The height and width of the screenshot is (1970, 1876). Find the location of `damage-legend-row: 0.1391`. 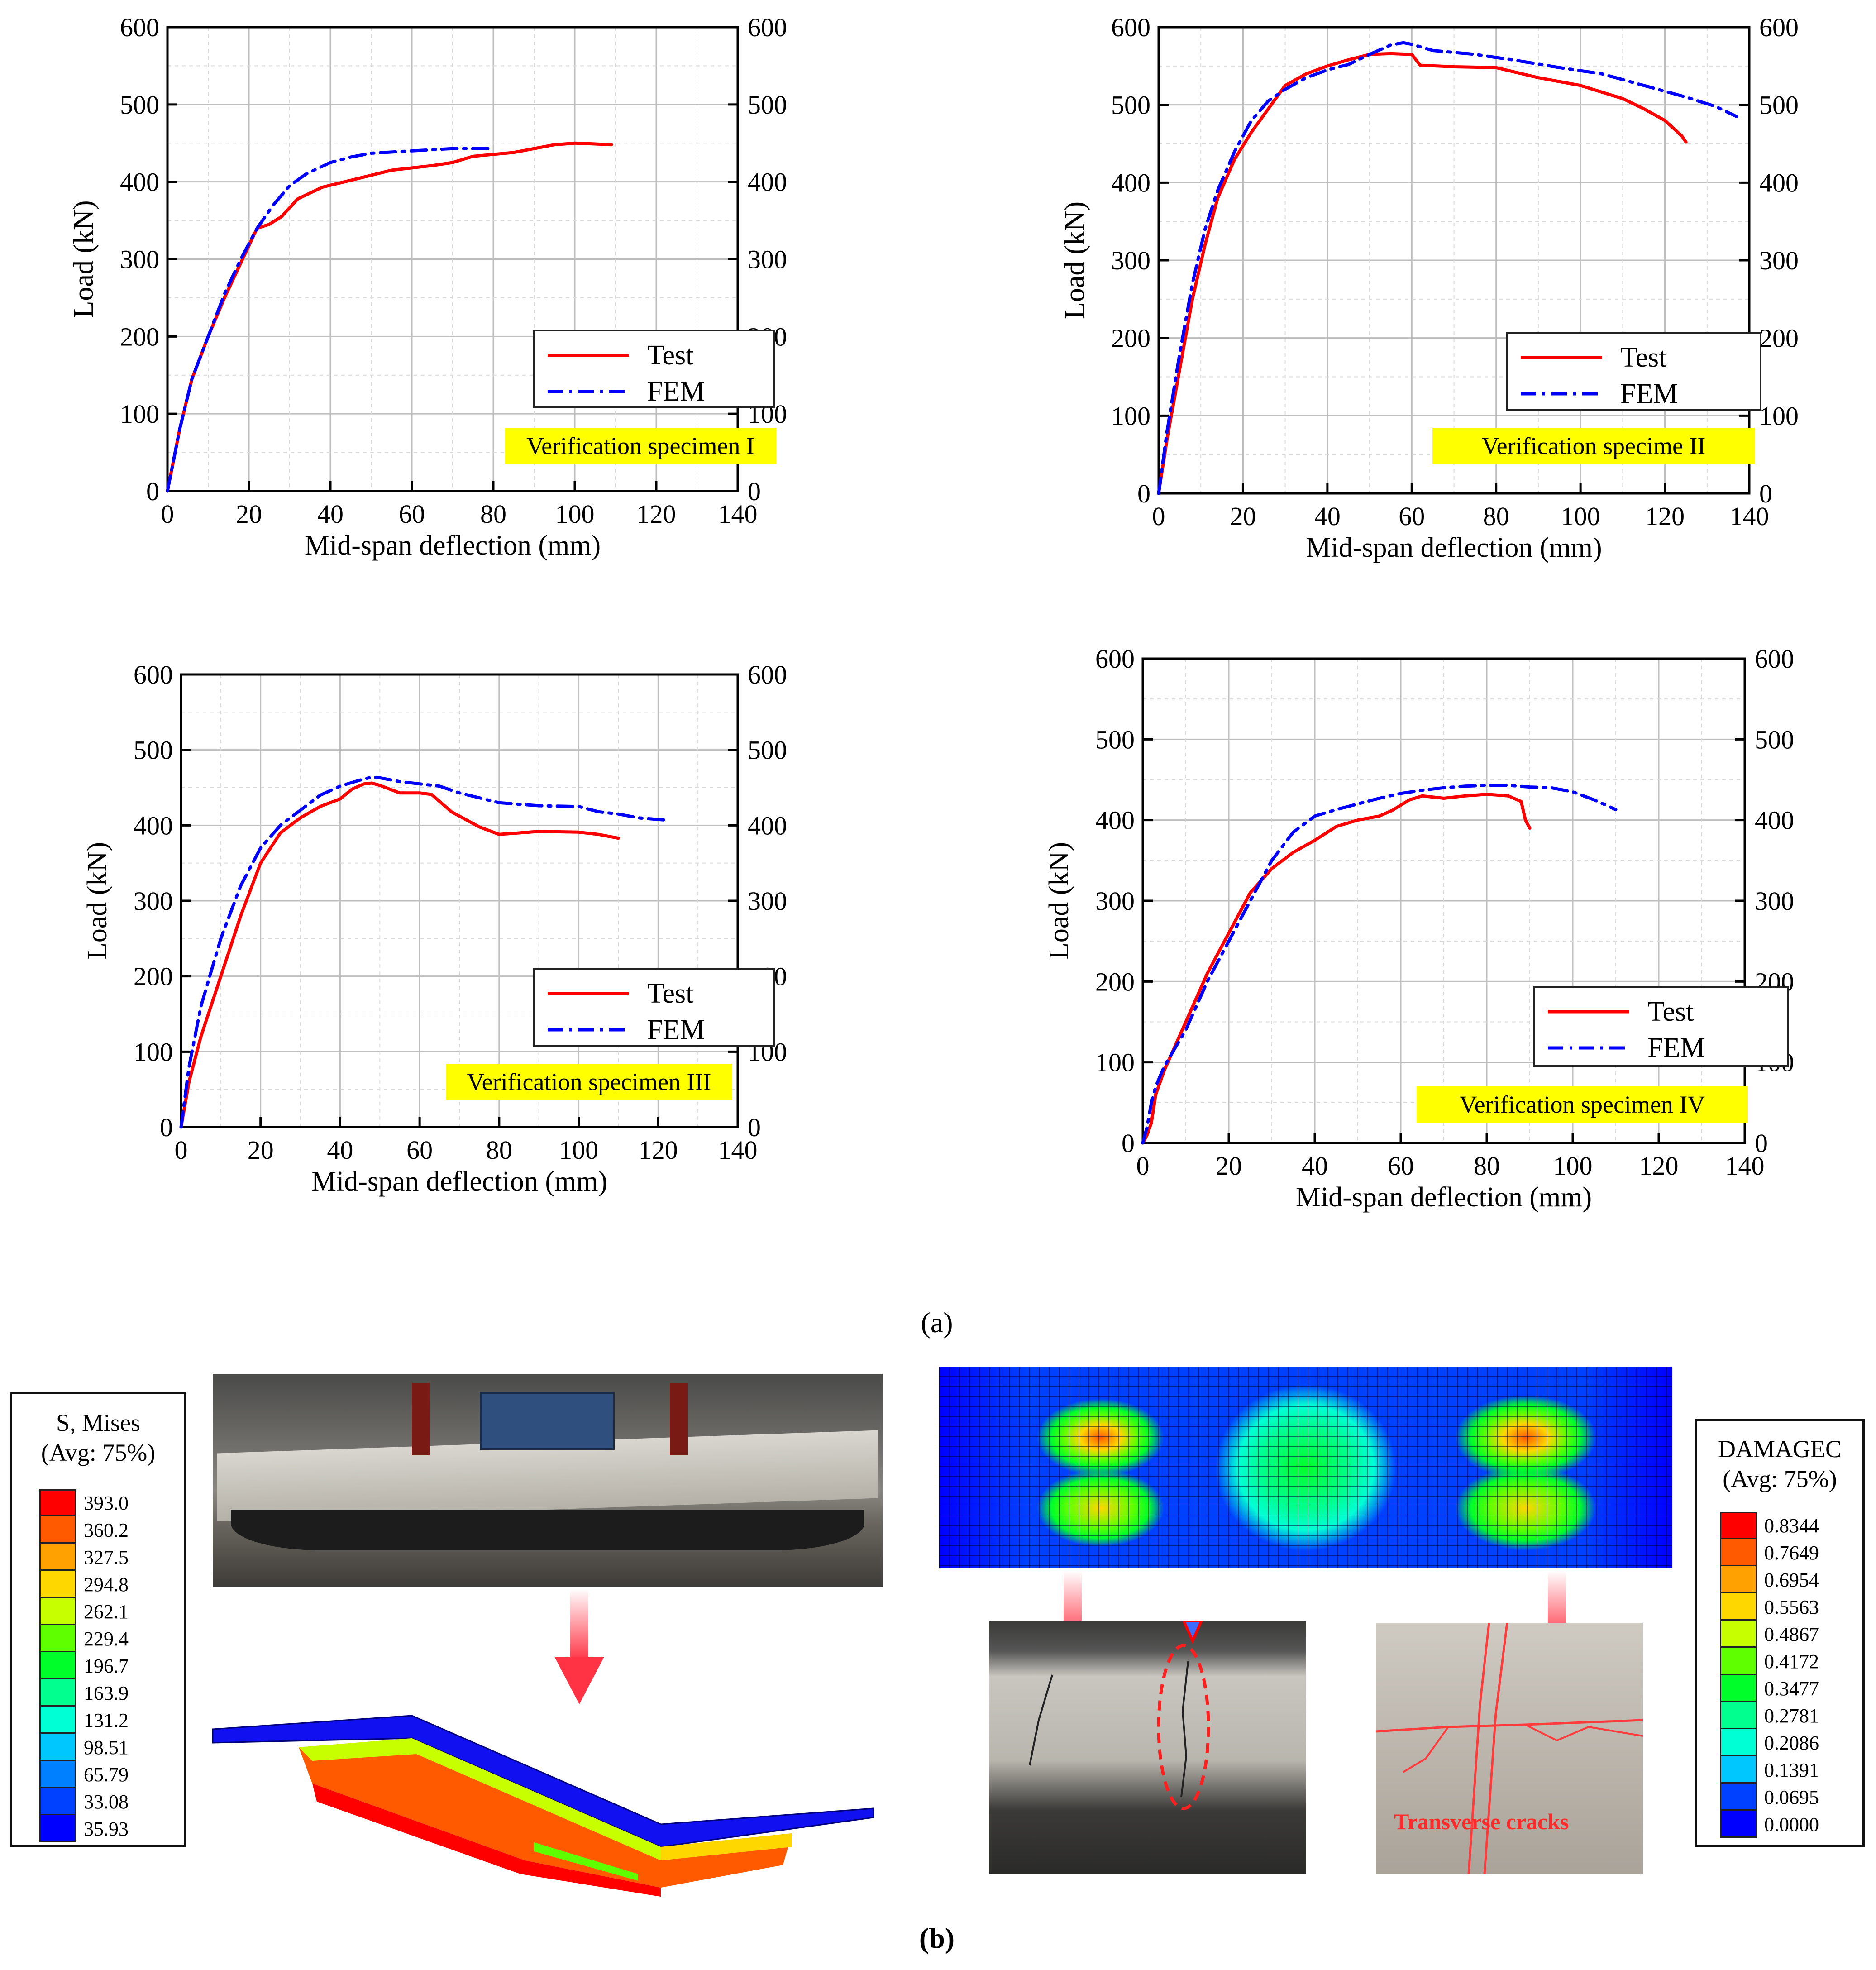

damage-legend-row: 0.1391 is located at coordinates (1769, 1770).